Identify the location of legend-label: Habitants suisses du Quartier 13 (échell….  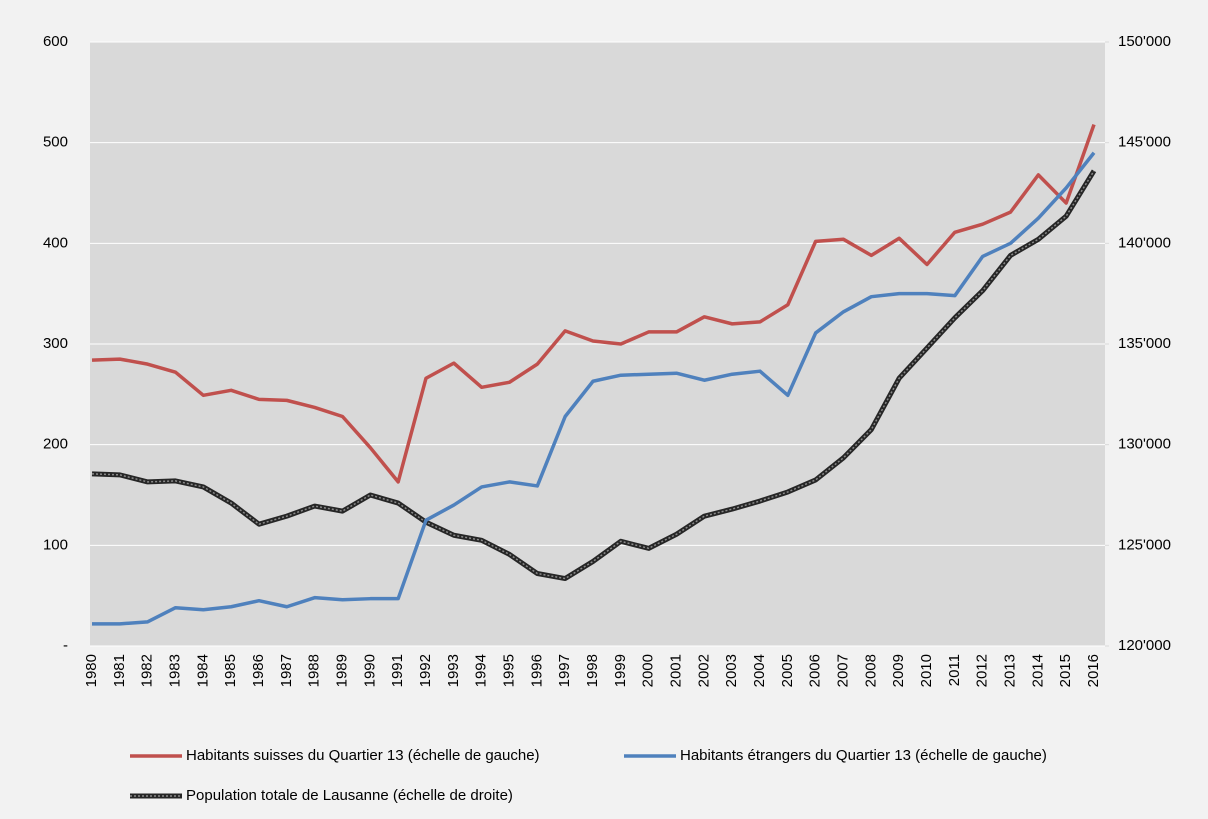
(363, 755).